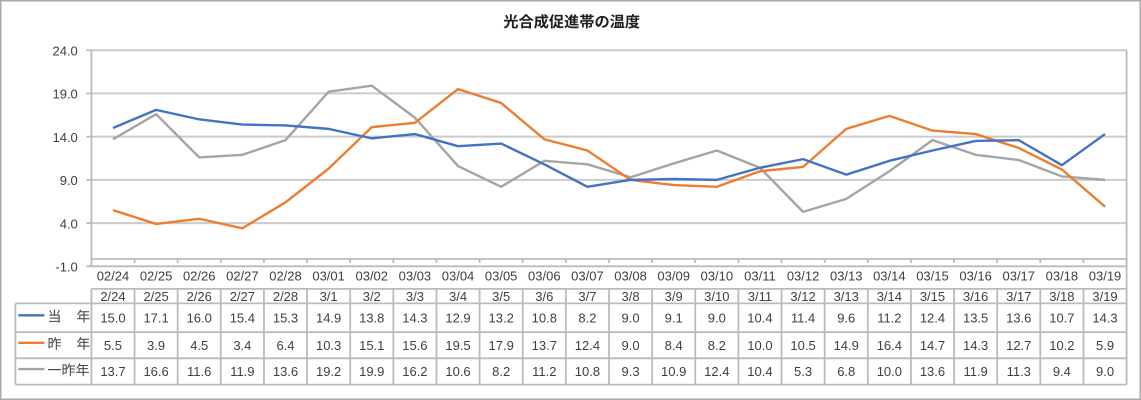  Describe the element at coordinates (199, 371) in the screenshot. I see `svg-text: 11.6` at that location.